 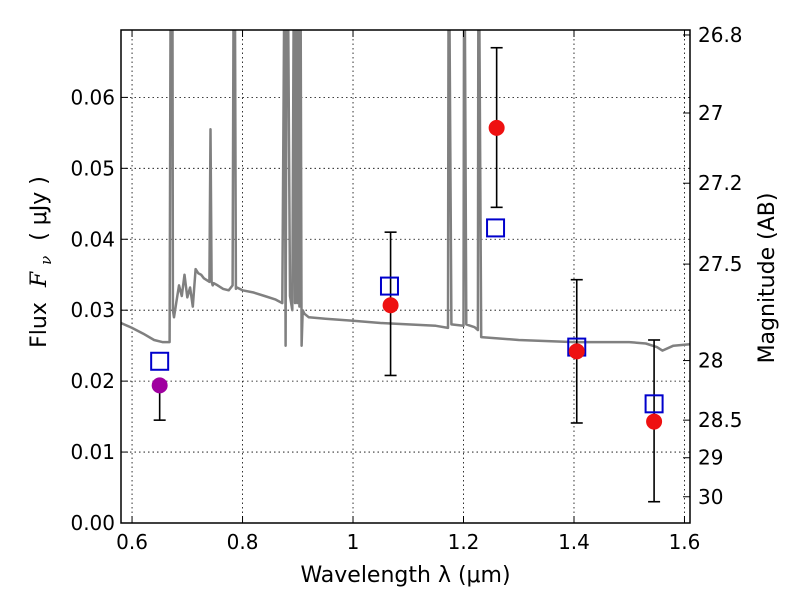 I want to click on y2-tick-label: 28.5, so click(x=720, y=420).